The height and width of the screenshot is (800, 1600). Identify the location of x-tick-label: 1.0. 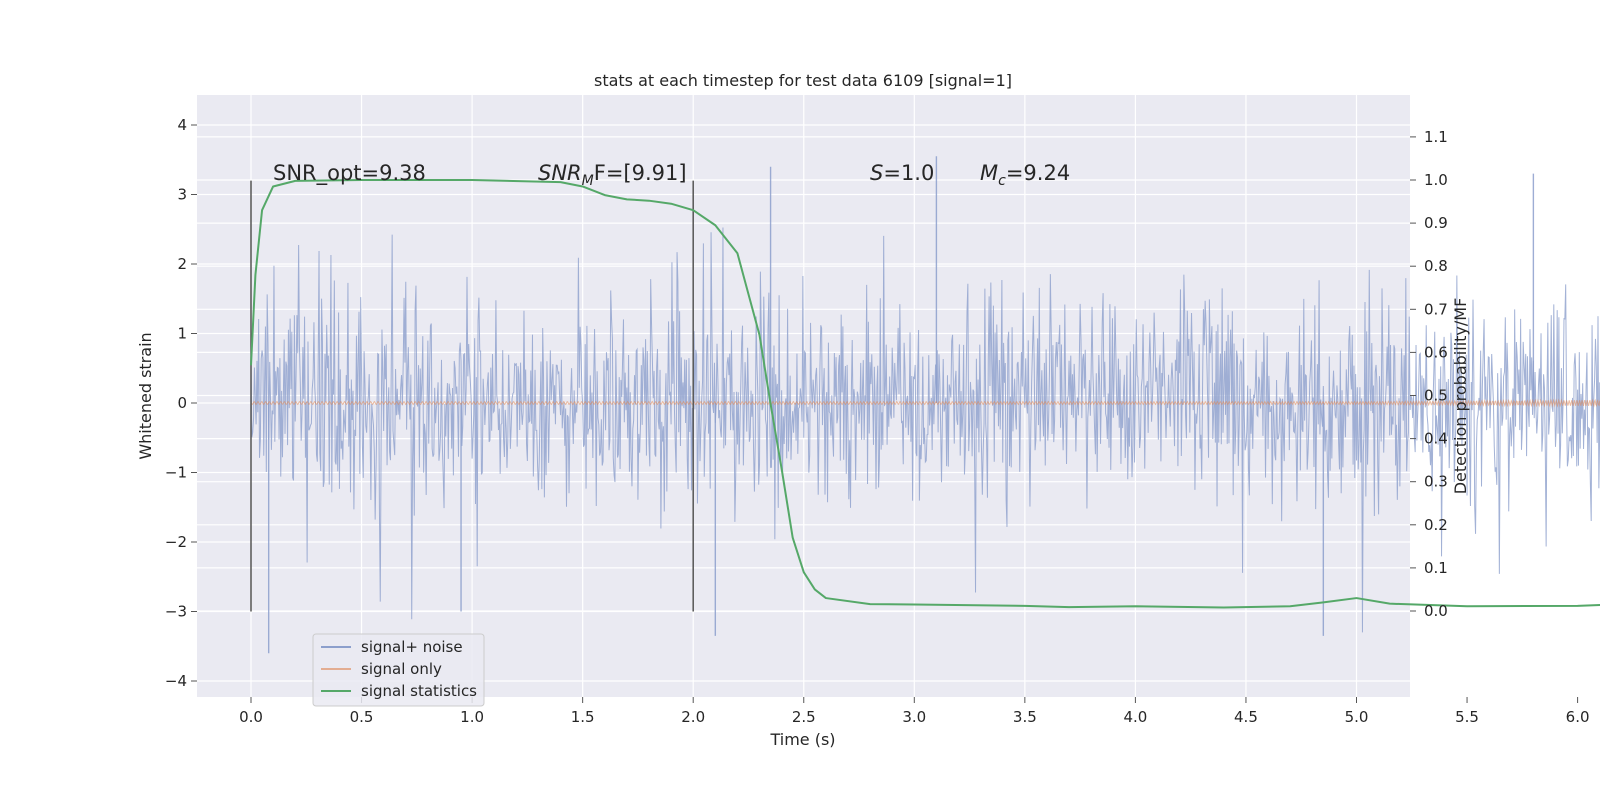
(472, 717).